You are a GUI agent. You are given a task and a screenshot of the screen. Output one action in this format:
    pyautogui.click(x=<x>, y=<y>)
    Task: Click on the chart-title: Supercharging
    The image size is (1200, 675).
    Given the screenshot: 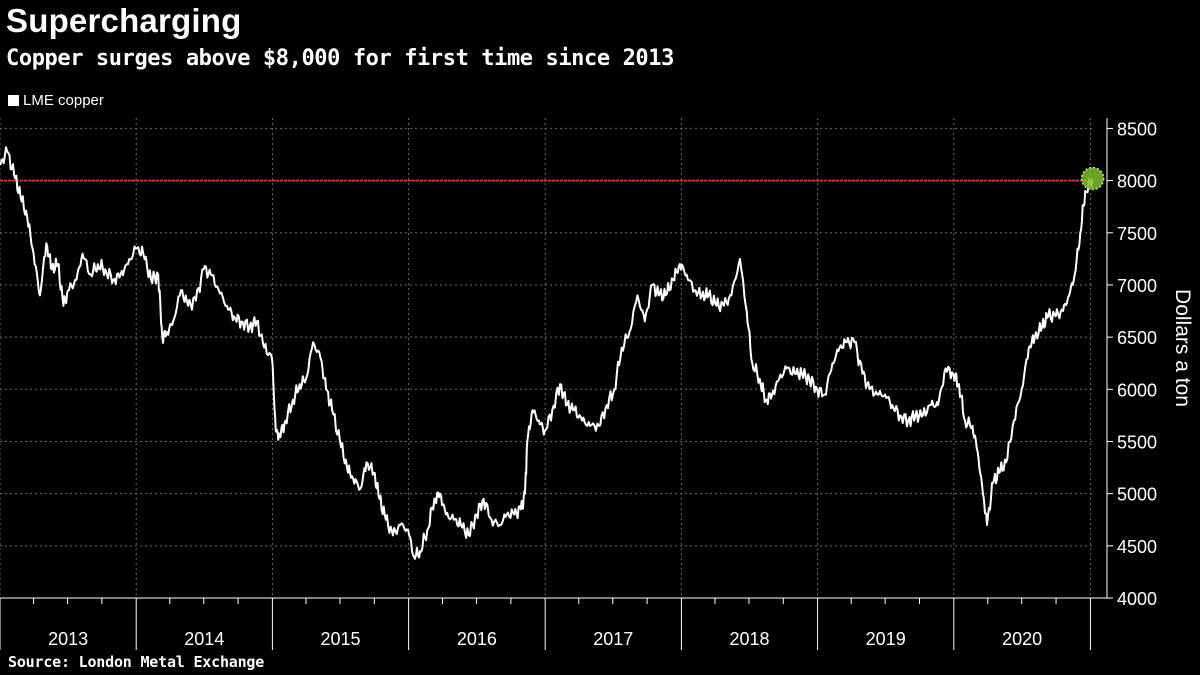 What is the action you would take?
    pyautogui.click(x=124, y=20)
    